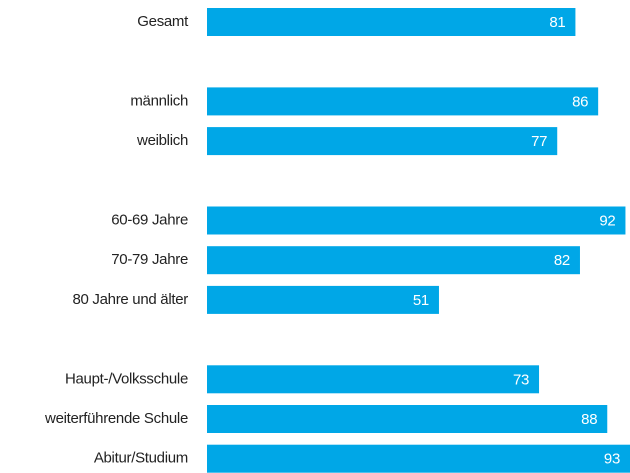 The height and width of the screenshot is (473, 630). Describe the element at coordinates (580, 101) in the screenshot. I see `value-label: 86` at that location.